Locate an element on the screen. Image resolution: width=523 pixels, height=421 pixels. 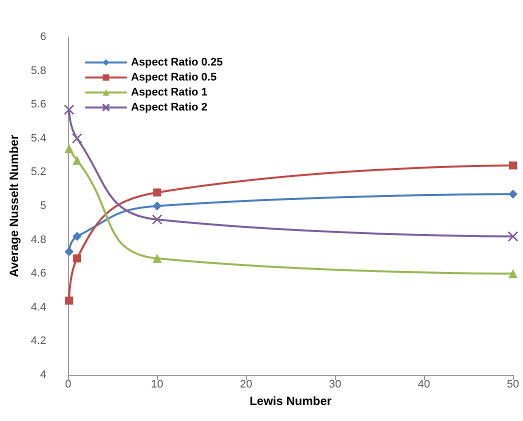
legend-label: Aspect Ratio 1 is located at coordinates (169, 92).